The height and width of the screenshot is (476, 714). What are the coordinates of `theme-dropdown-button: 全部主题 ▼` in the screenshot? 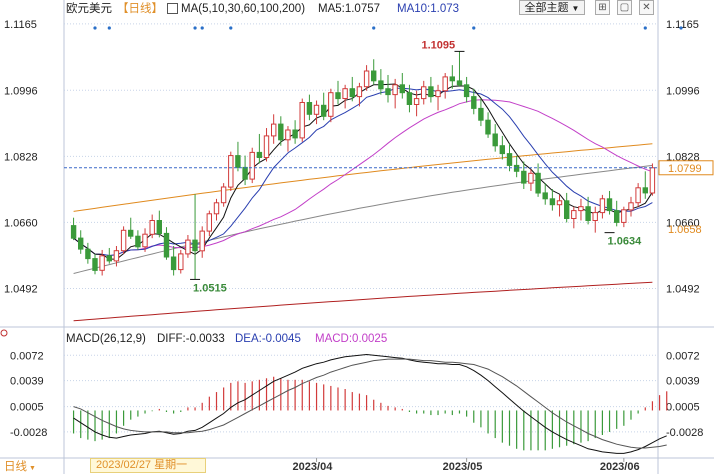 It's located at (552, 7).